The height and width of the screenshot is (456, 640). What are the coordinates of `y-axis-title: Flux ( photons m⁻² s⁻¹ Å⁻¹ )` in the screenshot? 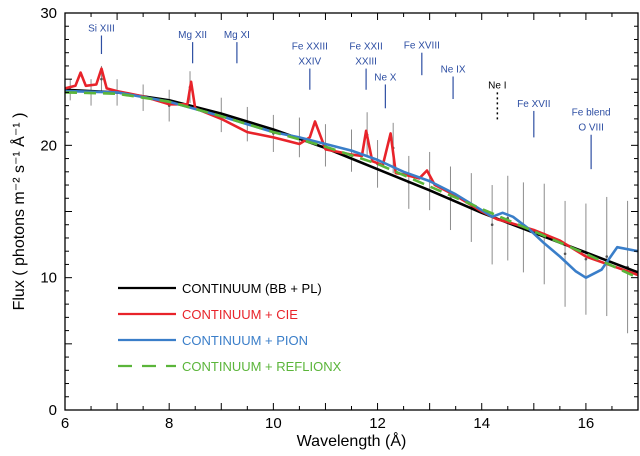 It's located at (18, 212).